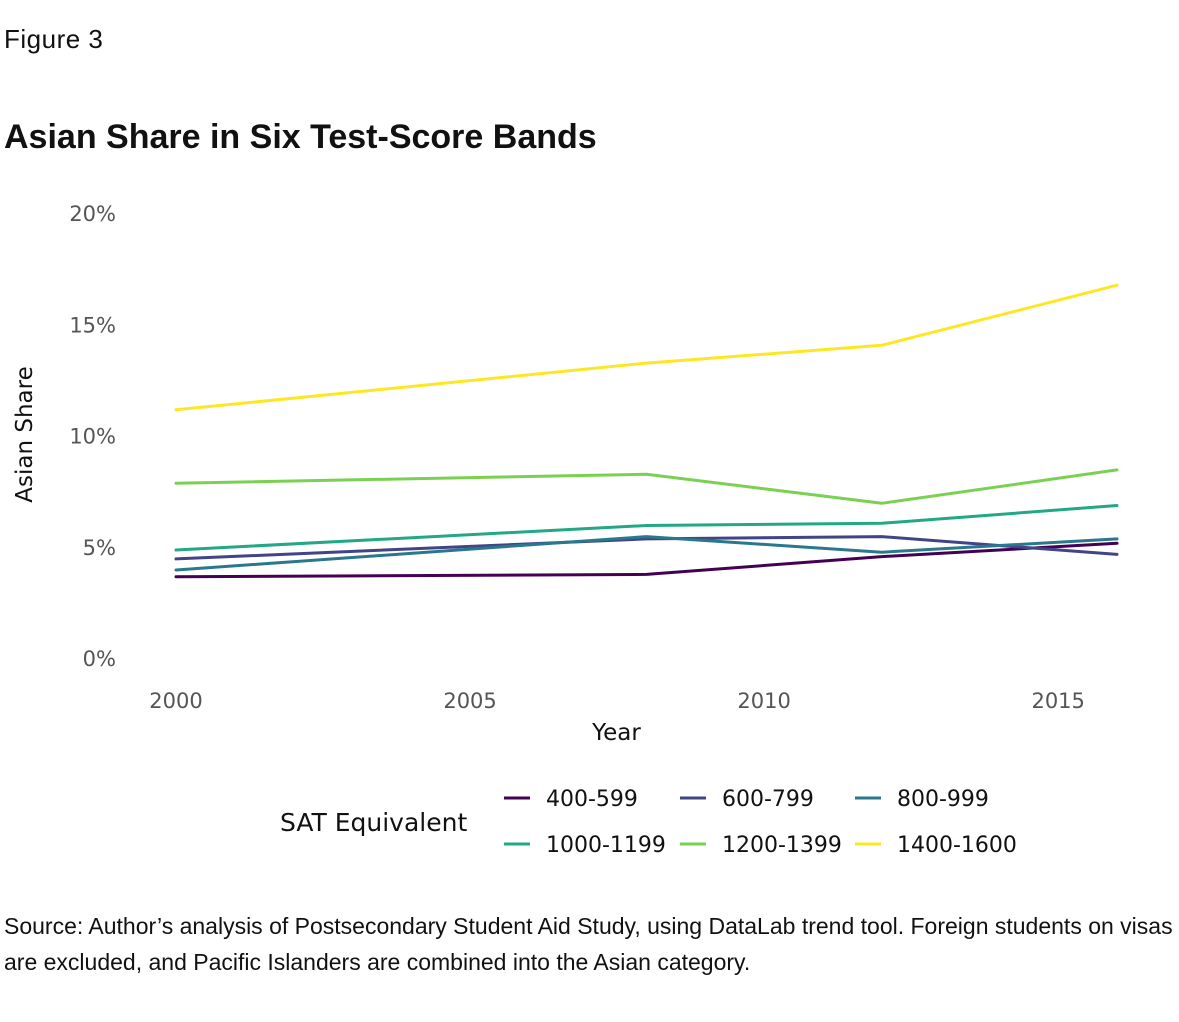 The image size is (1179, 1022). What do you see at coordinates (99, 548) in the screenshot?
I see `y-tick-label: 5%` at bounding box center [99, 548].